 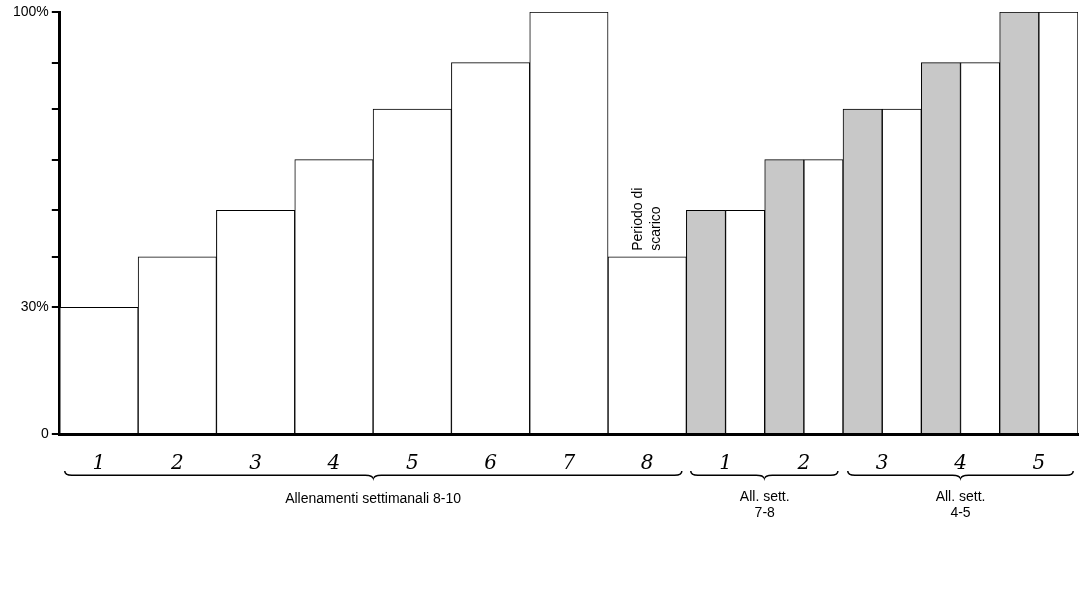 I want to click on y-tick-label: 30%, so click(x=34, y=306).